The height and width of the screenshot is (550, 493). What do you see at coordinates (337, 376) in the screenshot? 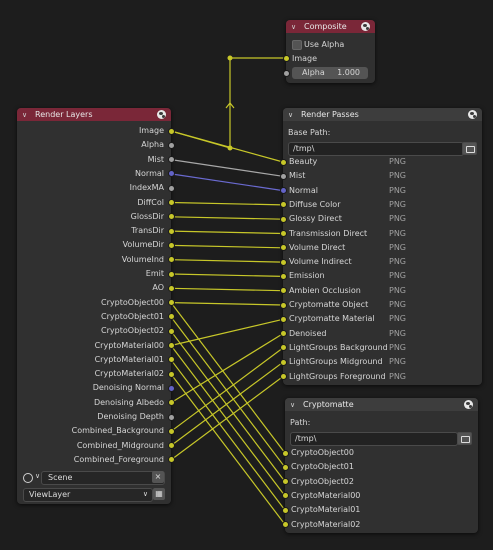
I see `input-lightgroups-foreground-label: LightGroups Foreground` at bounding box center [337, 376].